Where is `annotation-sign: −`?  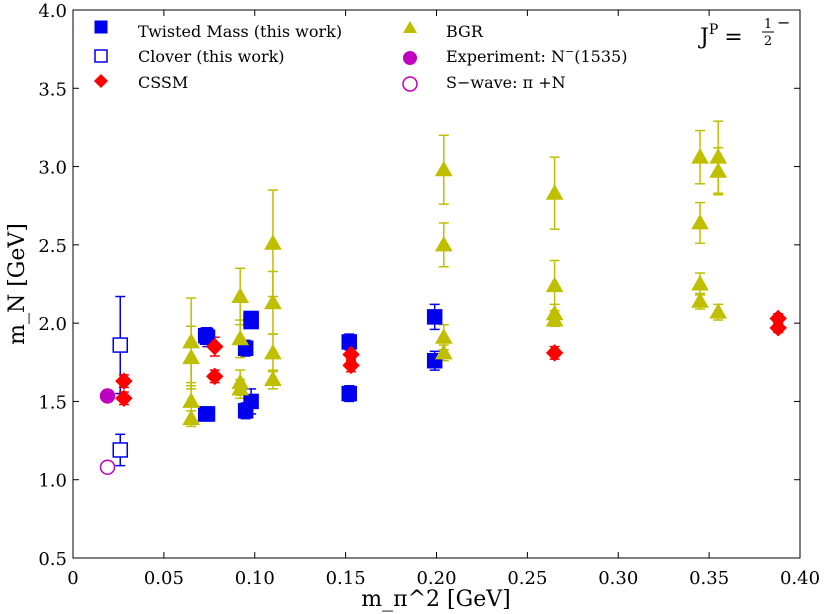
annotation-sign: − is located at coordinates (783, 22).